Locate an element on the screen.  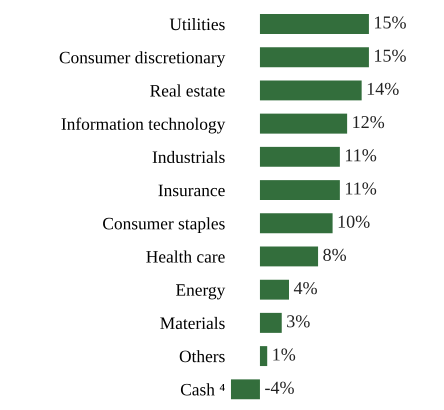
y-tick-label: Real estate is located at coordinates (187, 90).